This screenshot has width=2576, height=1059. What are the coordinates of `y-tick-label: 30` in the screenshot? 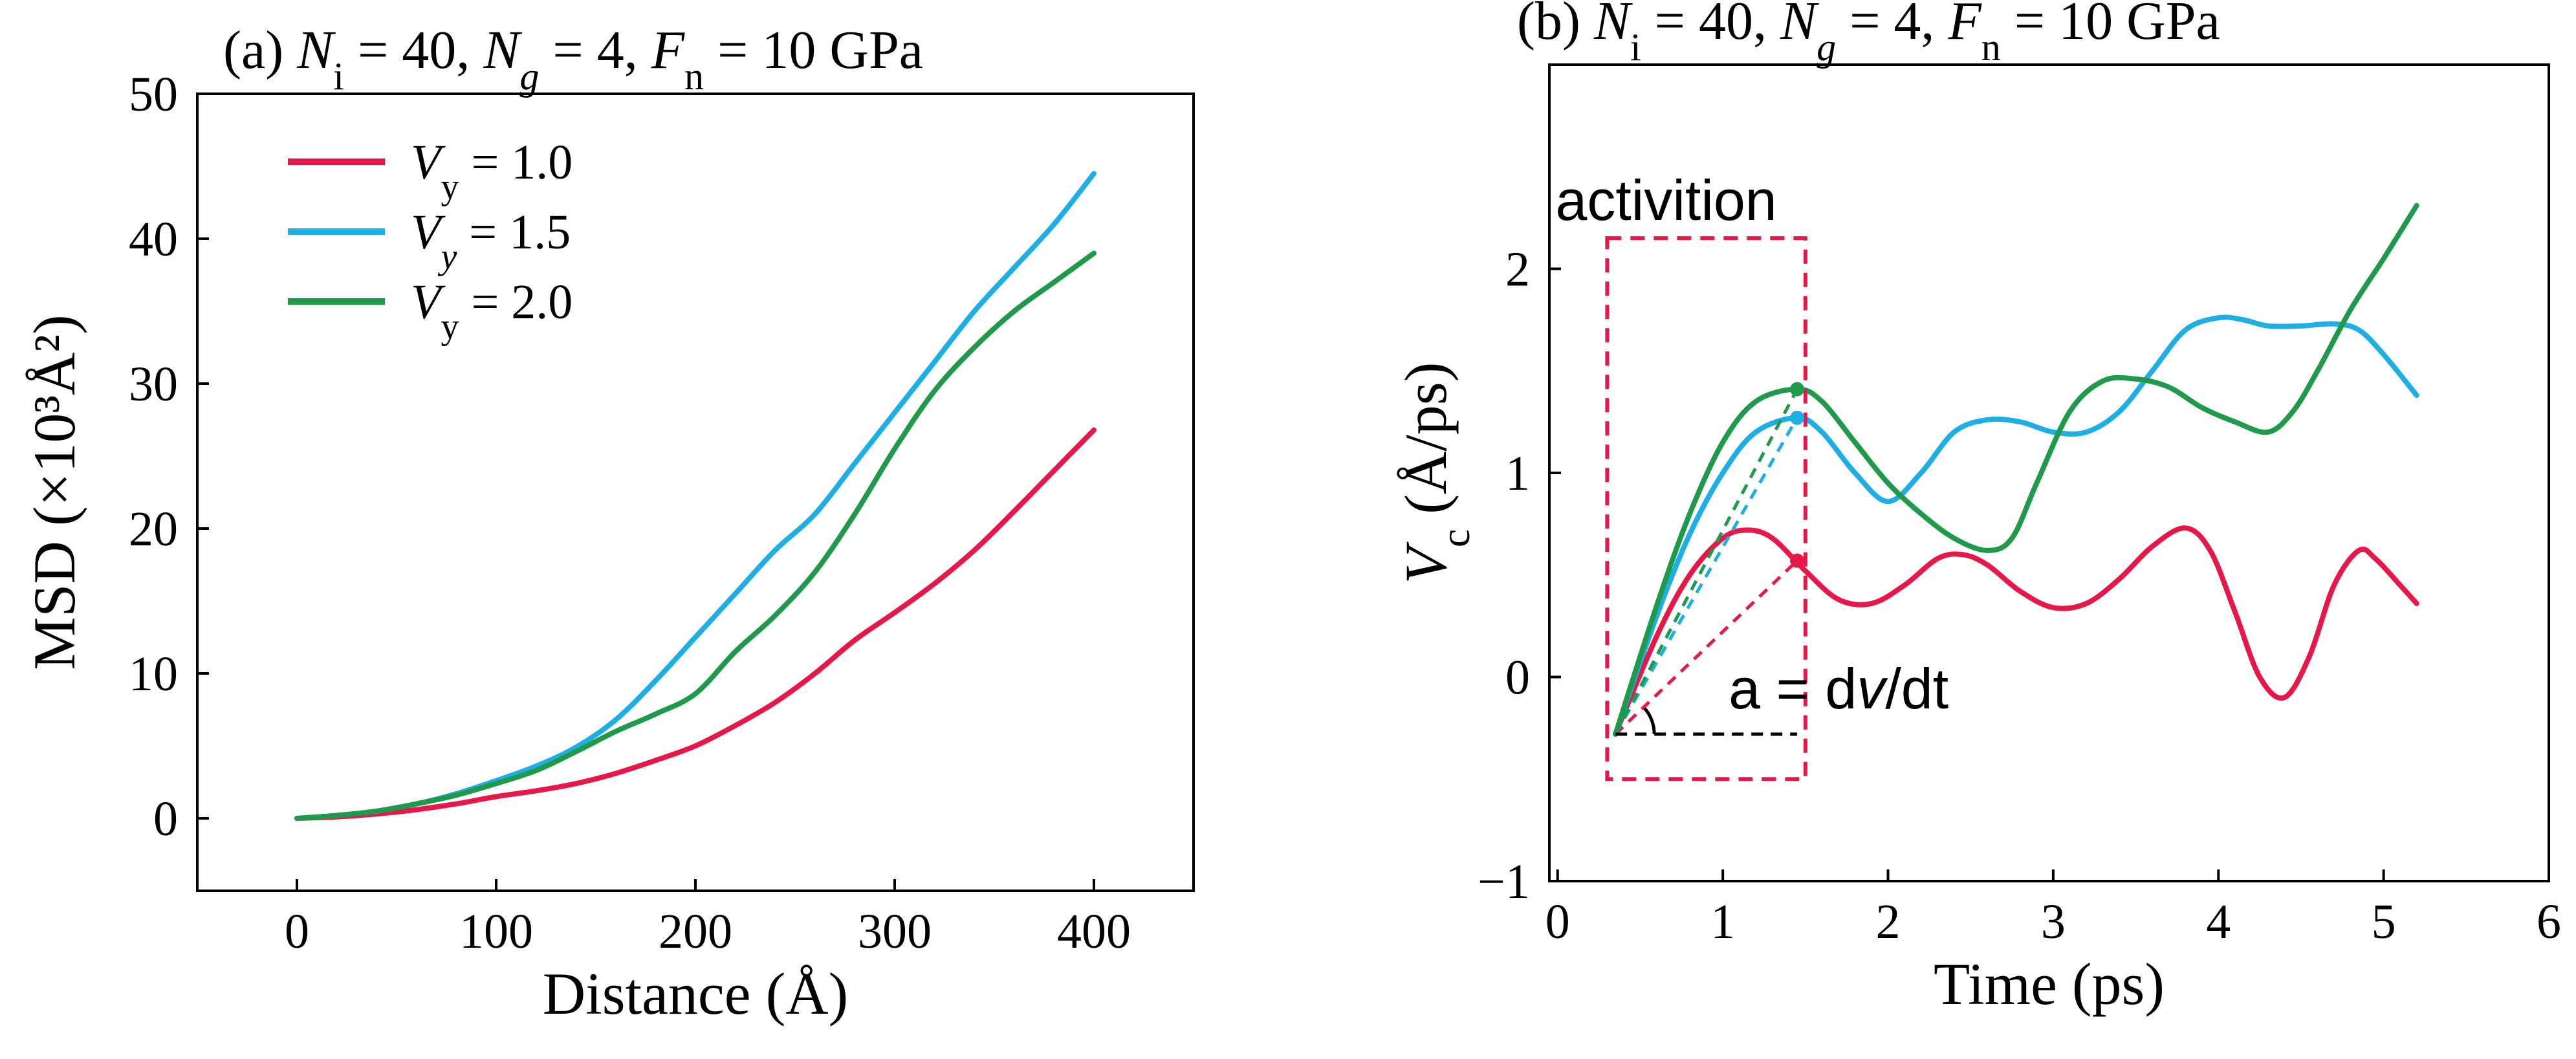 It's located at (153, 384).